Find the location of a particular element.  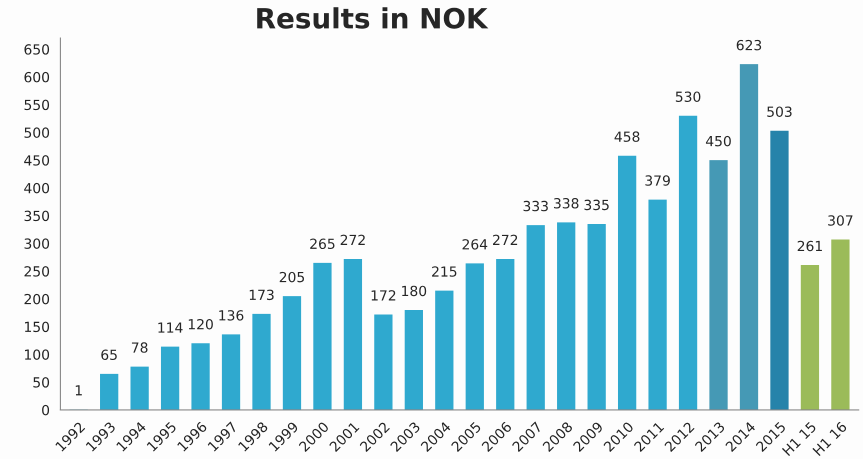

y-tick-label: 500 is located at coordinates (37, 132).